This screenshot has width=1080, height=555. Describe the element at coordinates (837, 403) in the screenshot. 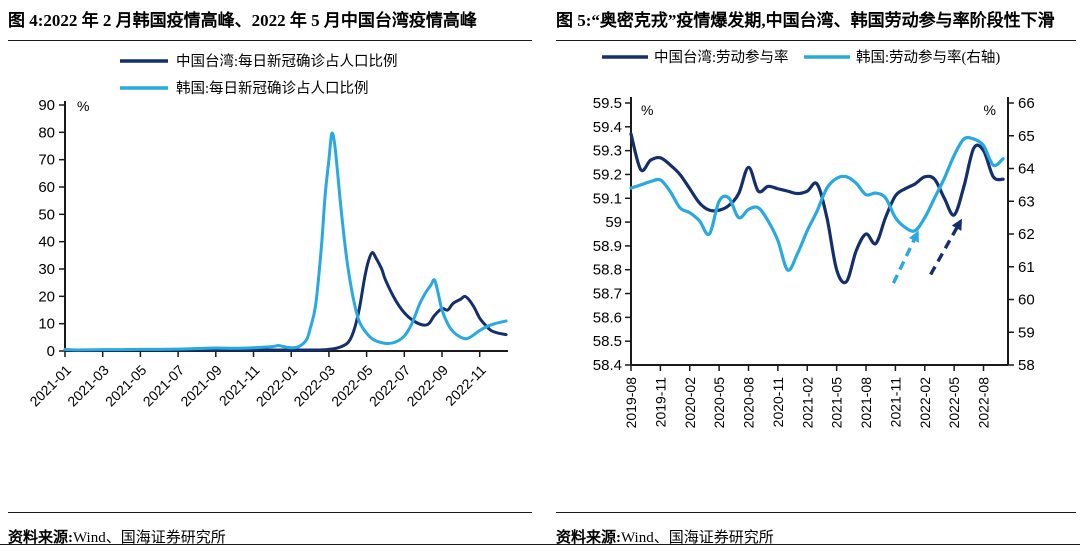

I see `x-axis-tick-label: 2021-05` at that location.